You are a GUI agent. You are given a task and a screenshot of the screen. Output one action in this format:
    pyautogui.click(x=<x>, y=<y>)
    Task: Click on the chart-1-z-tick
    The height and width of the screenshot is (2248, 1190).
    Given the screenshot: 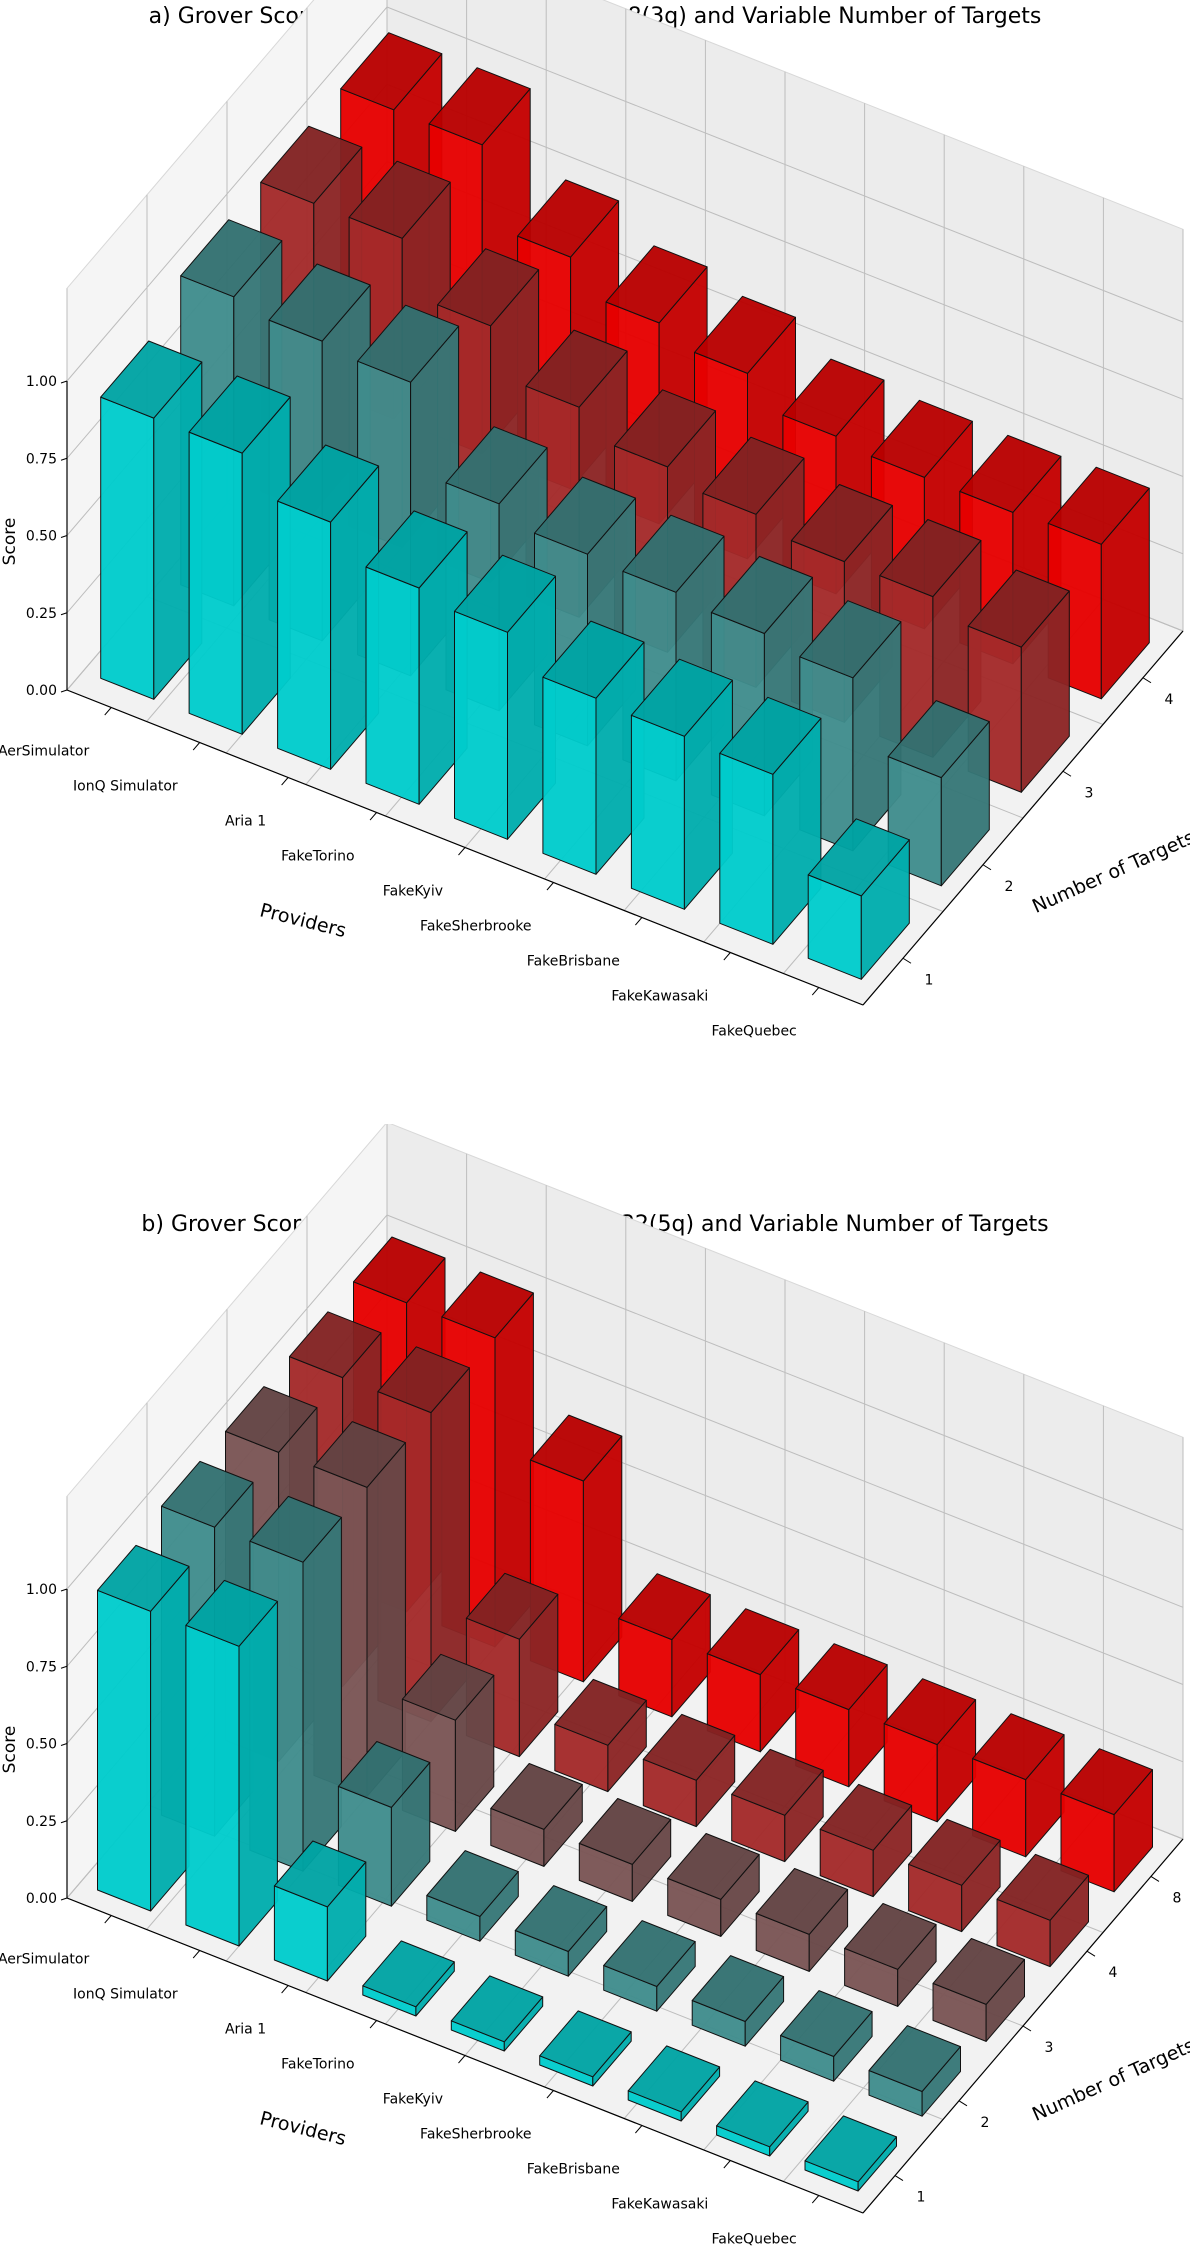 What is the action you would take?
    pyautogui.click(x=64, y=1822)
    